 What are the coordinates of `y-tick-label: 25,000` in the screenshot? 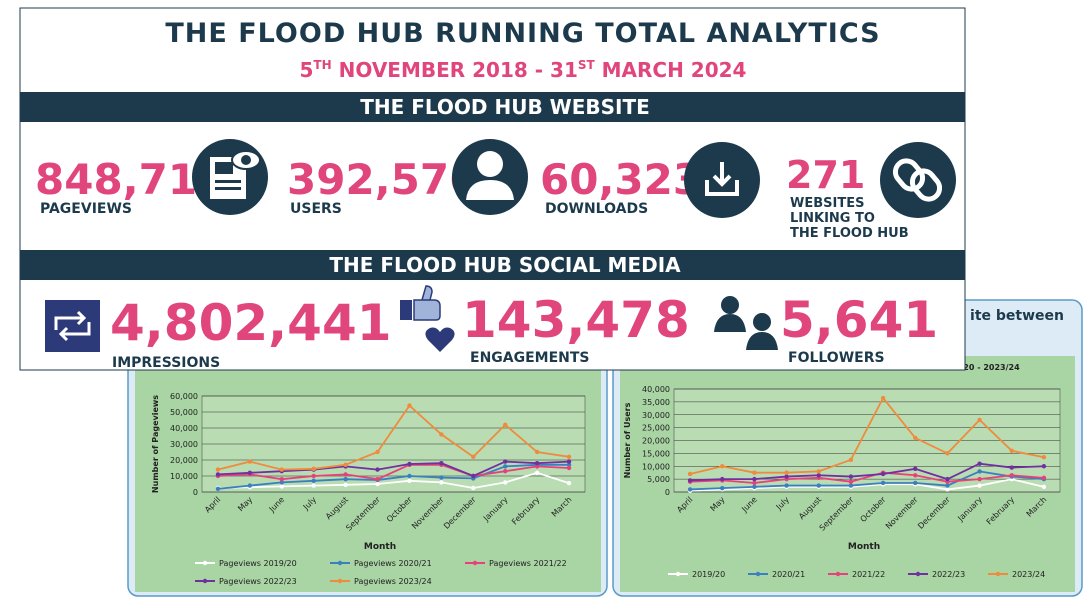 It's located at (656, 428).